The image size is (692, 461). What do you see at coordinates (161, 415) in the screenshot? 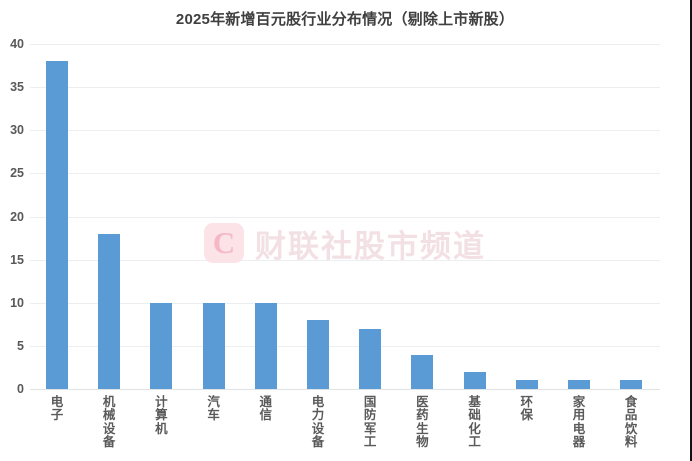
I see `x-axis-category-label: 计算机` at bounding box center [161, 415].